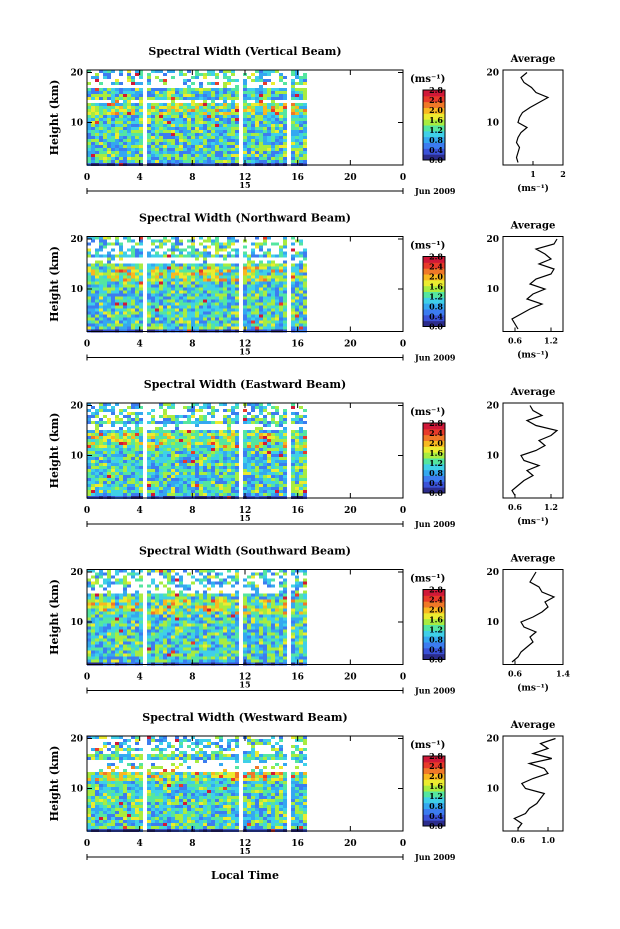 This screenshot has width=620, height=929. Describe the element at coordinates (436, 120) in the screenshot. I see `colorbar-tick-label: 1.6` at that location.